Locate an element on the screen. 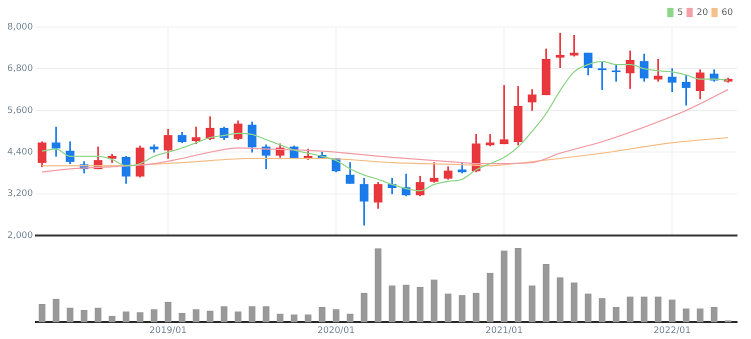 The height and width of the screenshot is (339, 751). legend-label: 60 is located at coordinates (728, 13).